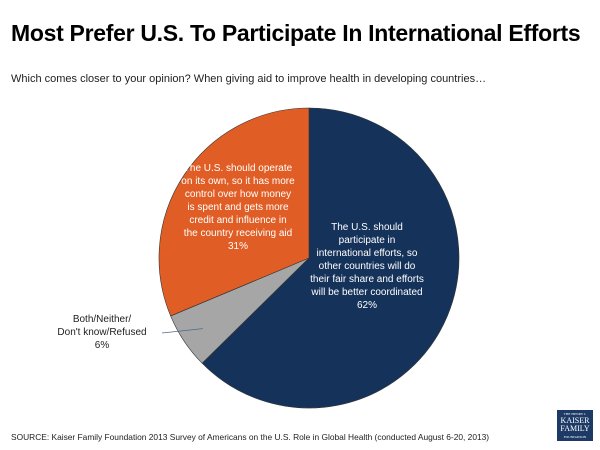 This screenshot has height=450, width=600. What do you see at coordinates (101, 332) in the screenshot?
I see `slice-label-both-neither: Both/Neither/Don't know/Refused 6%` at bounding box center [101, 332].